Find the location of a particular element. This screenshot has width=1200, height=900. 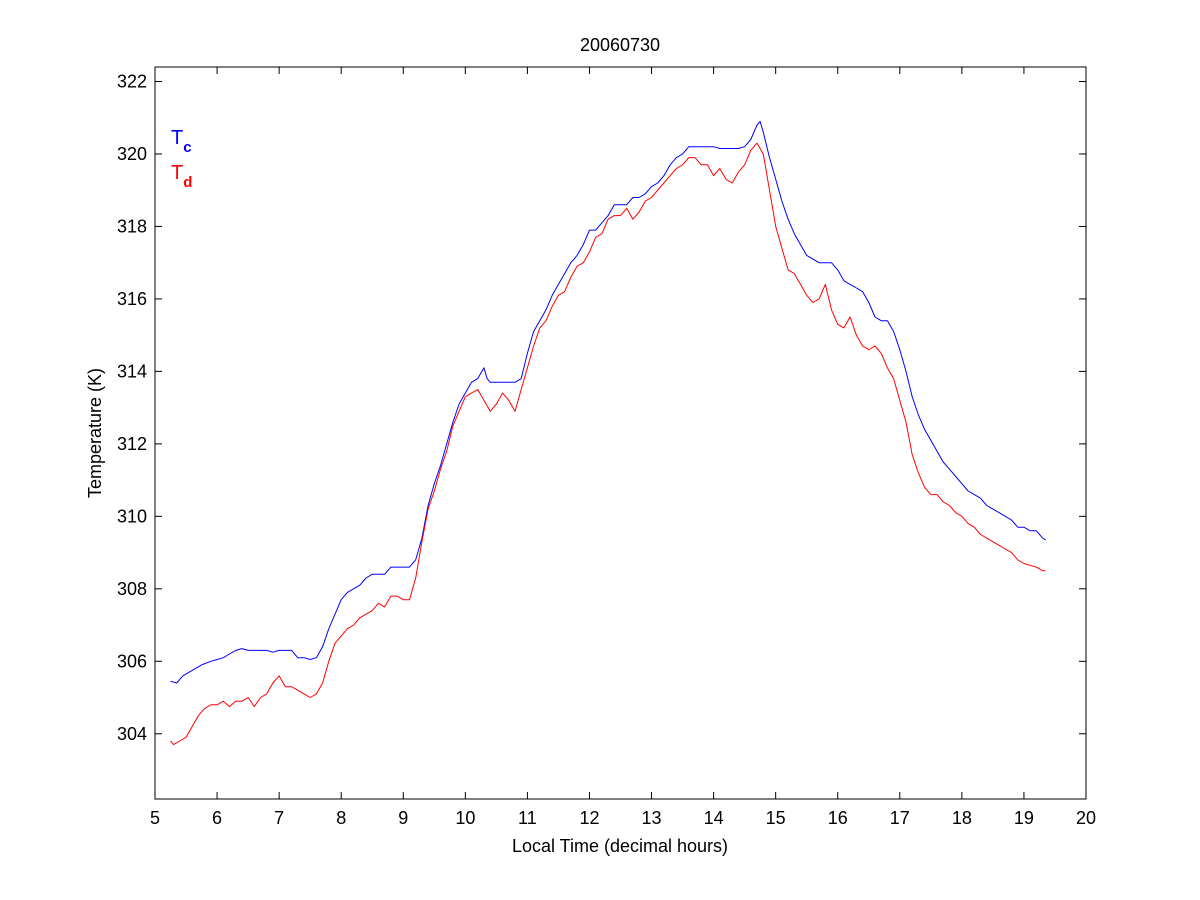

chart-title: 20060730 is located at coordinates (620, 45).